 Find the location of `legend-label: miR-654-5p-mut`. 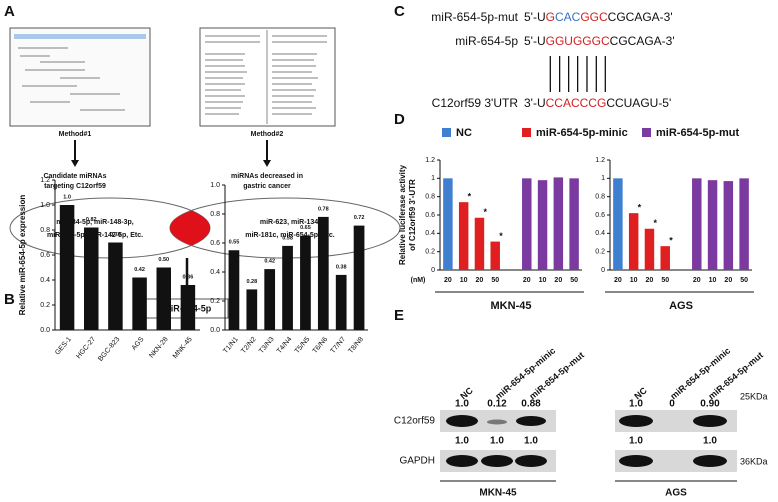

legend-label: miR-654-5p-mut is located at coordinates (697, 133).